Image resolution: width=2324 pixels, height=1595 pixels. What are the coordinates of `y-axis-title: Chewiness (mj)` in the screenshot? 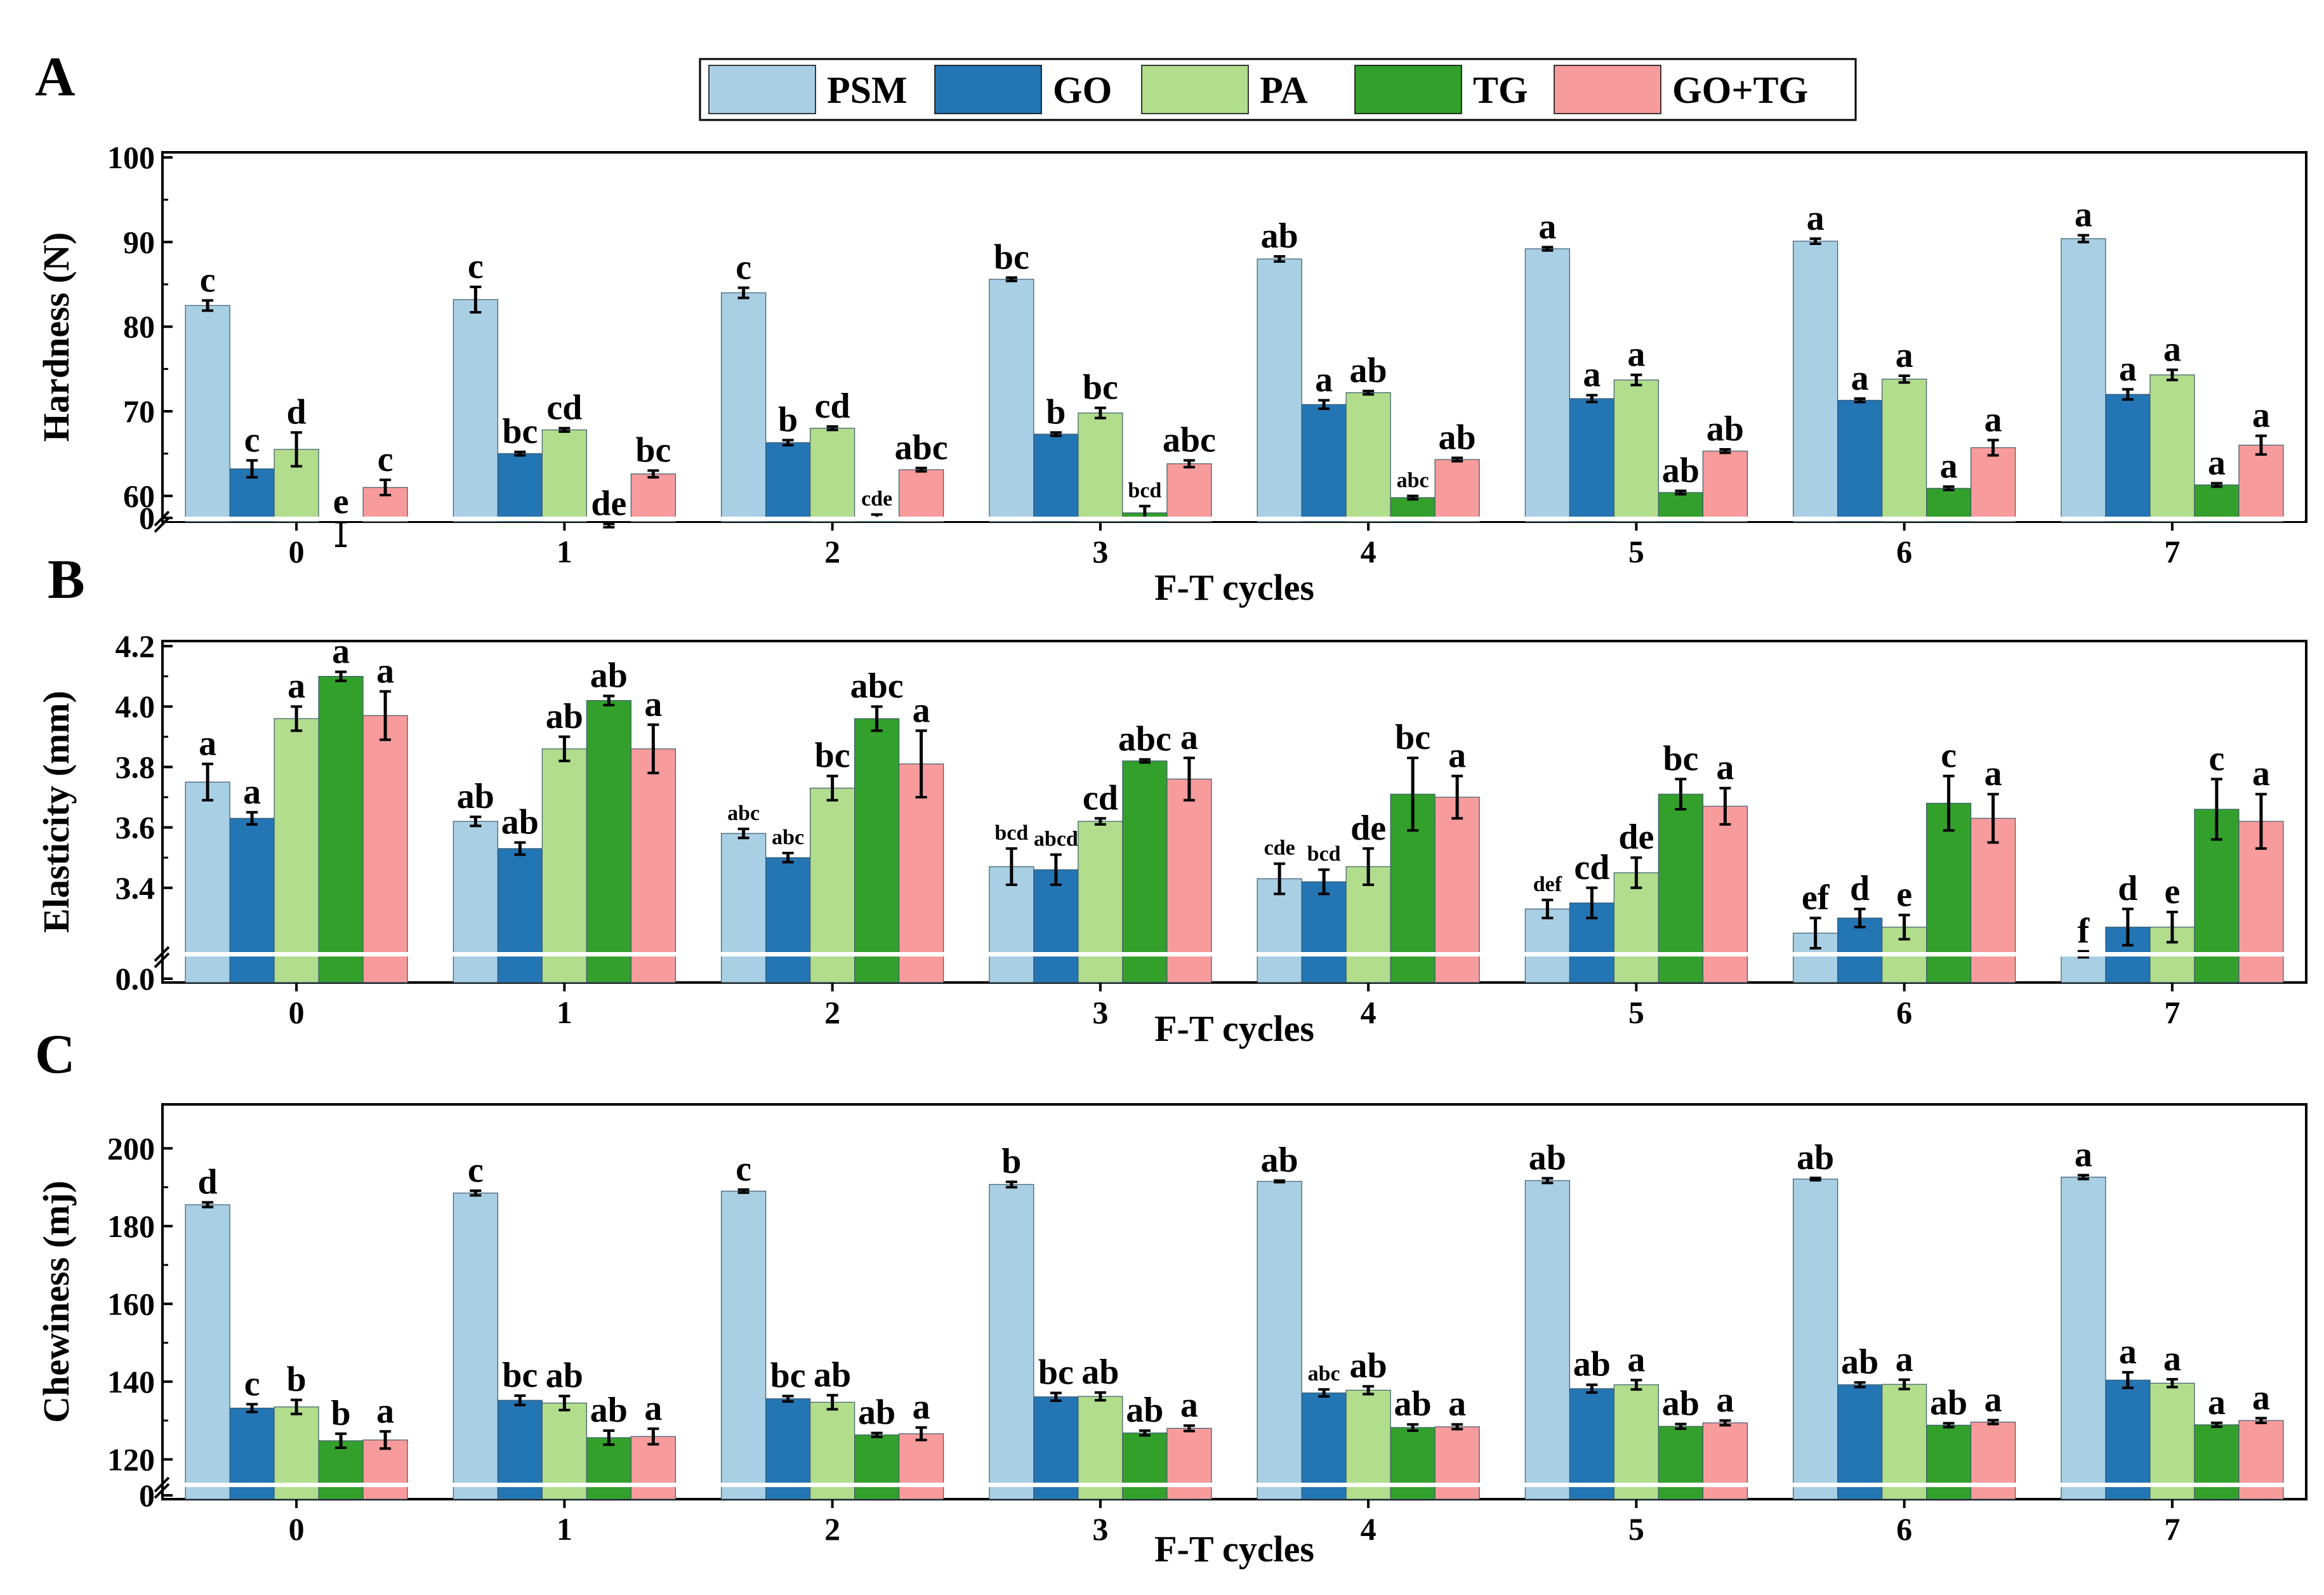 It's located at (56, 1302).